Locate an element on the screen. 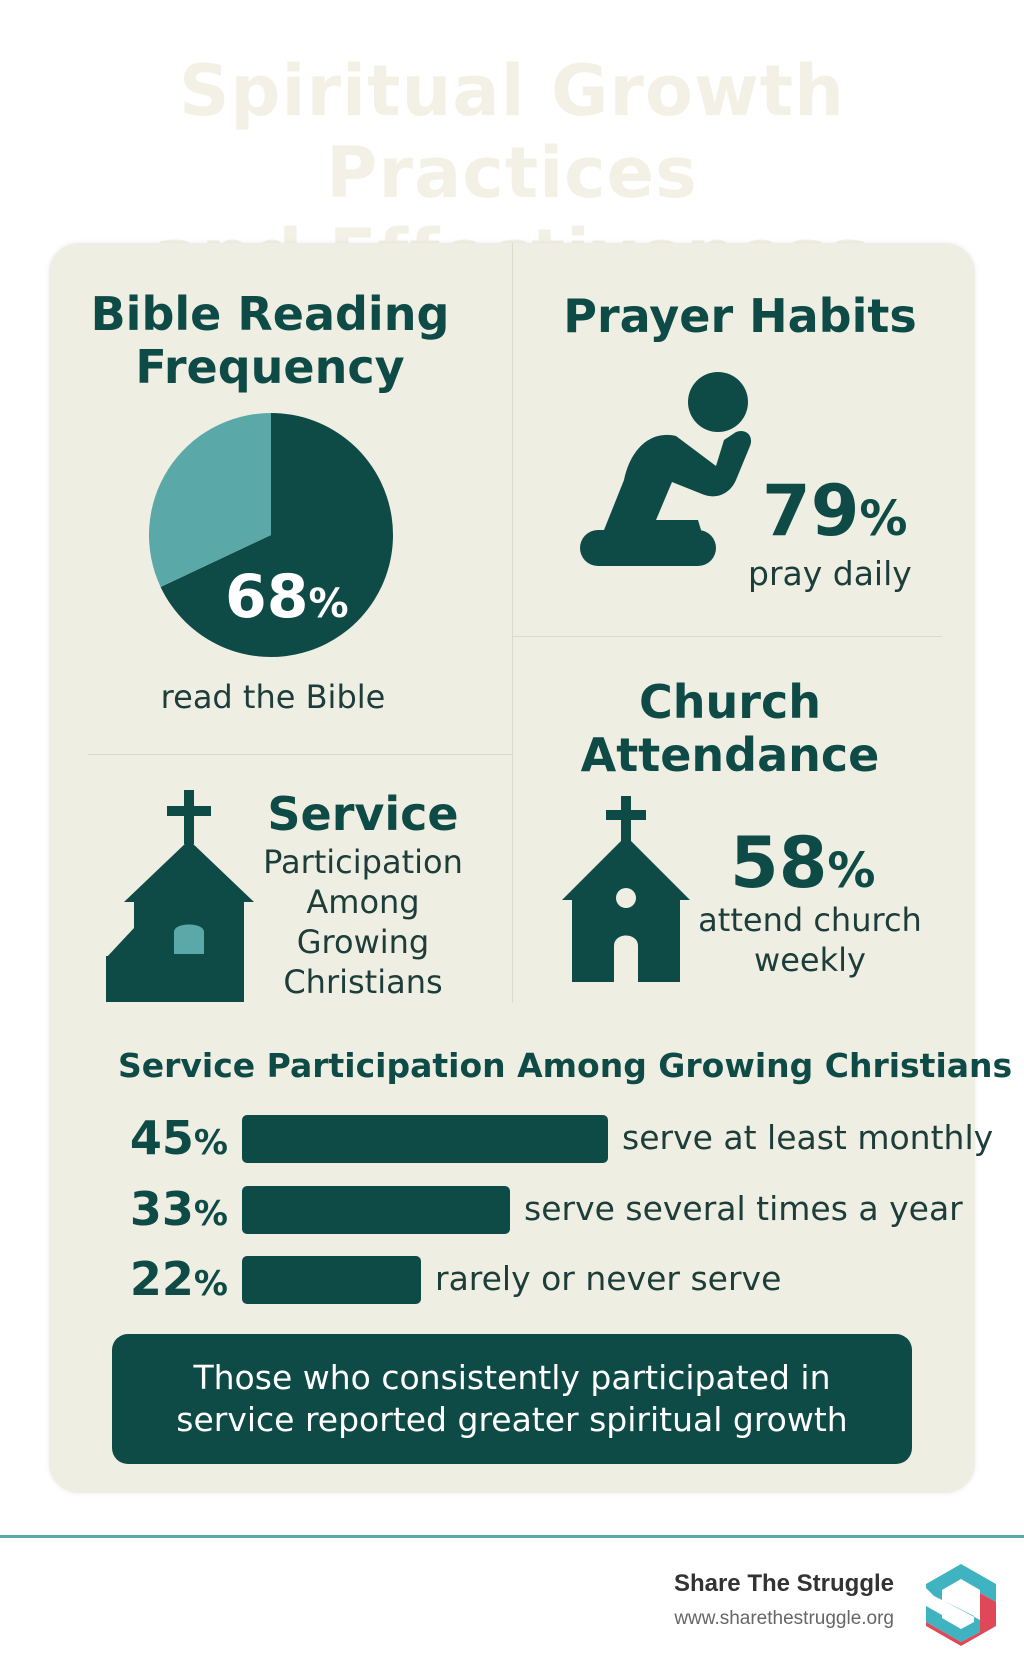  kneeling-person-icon is located at coordinates (666, 469).